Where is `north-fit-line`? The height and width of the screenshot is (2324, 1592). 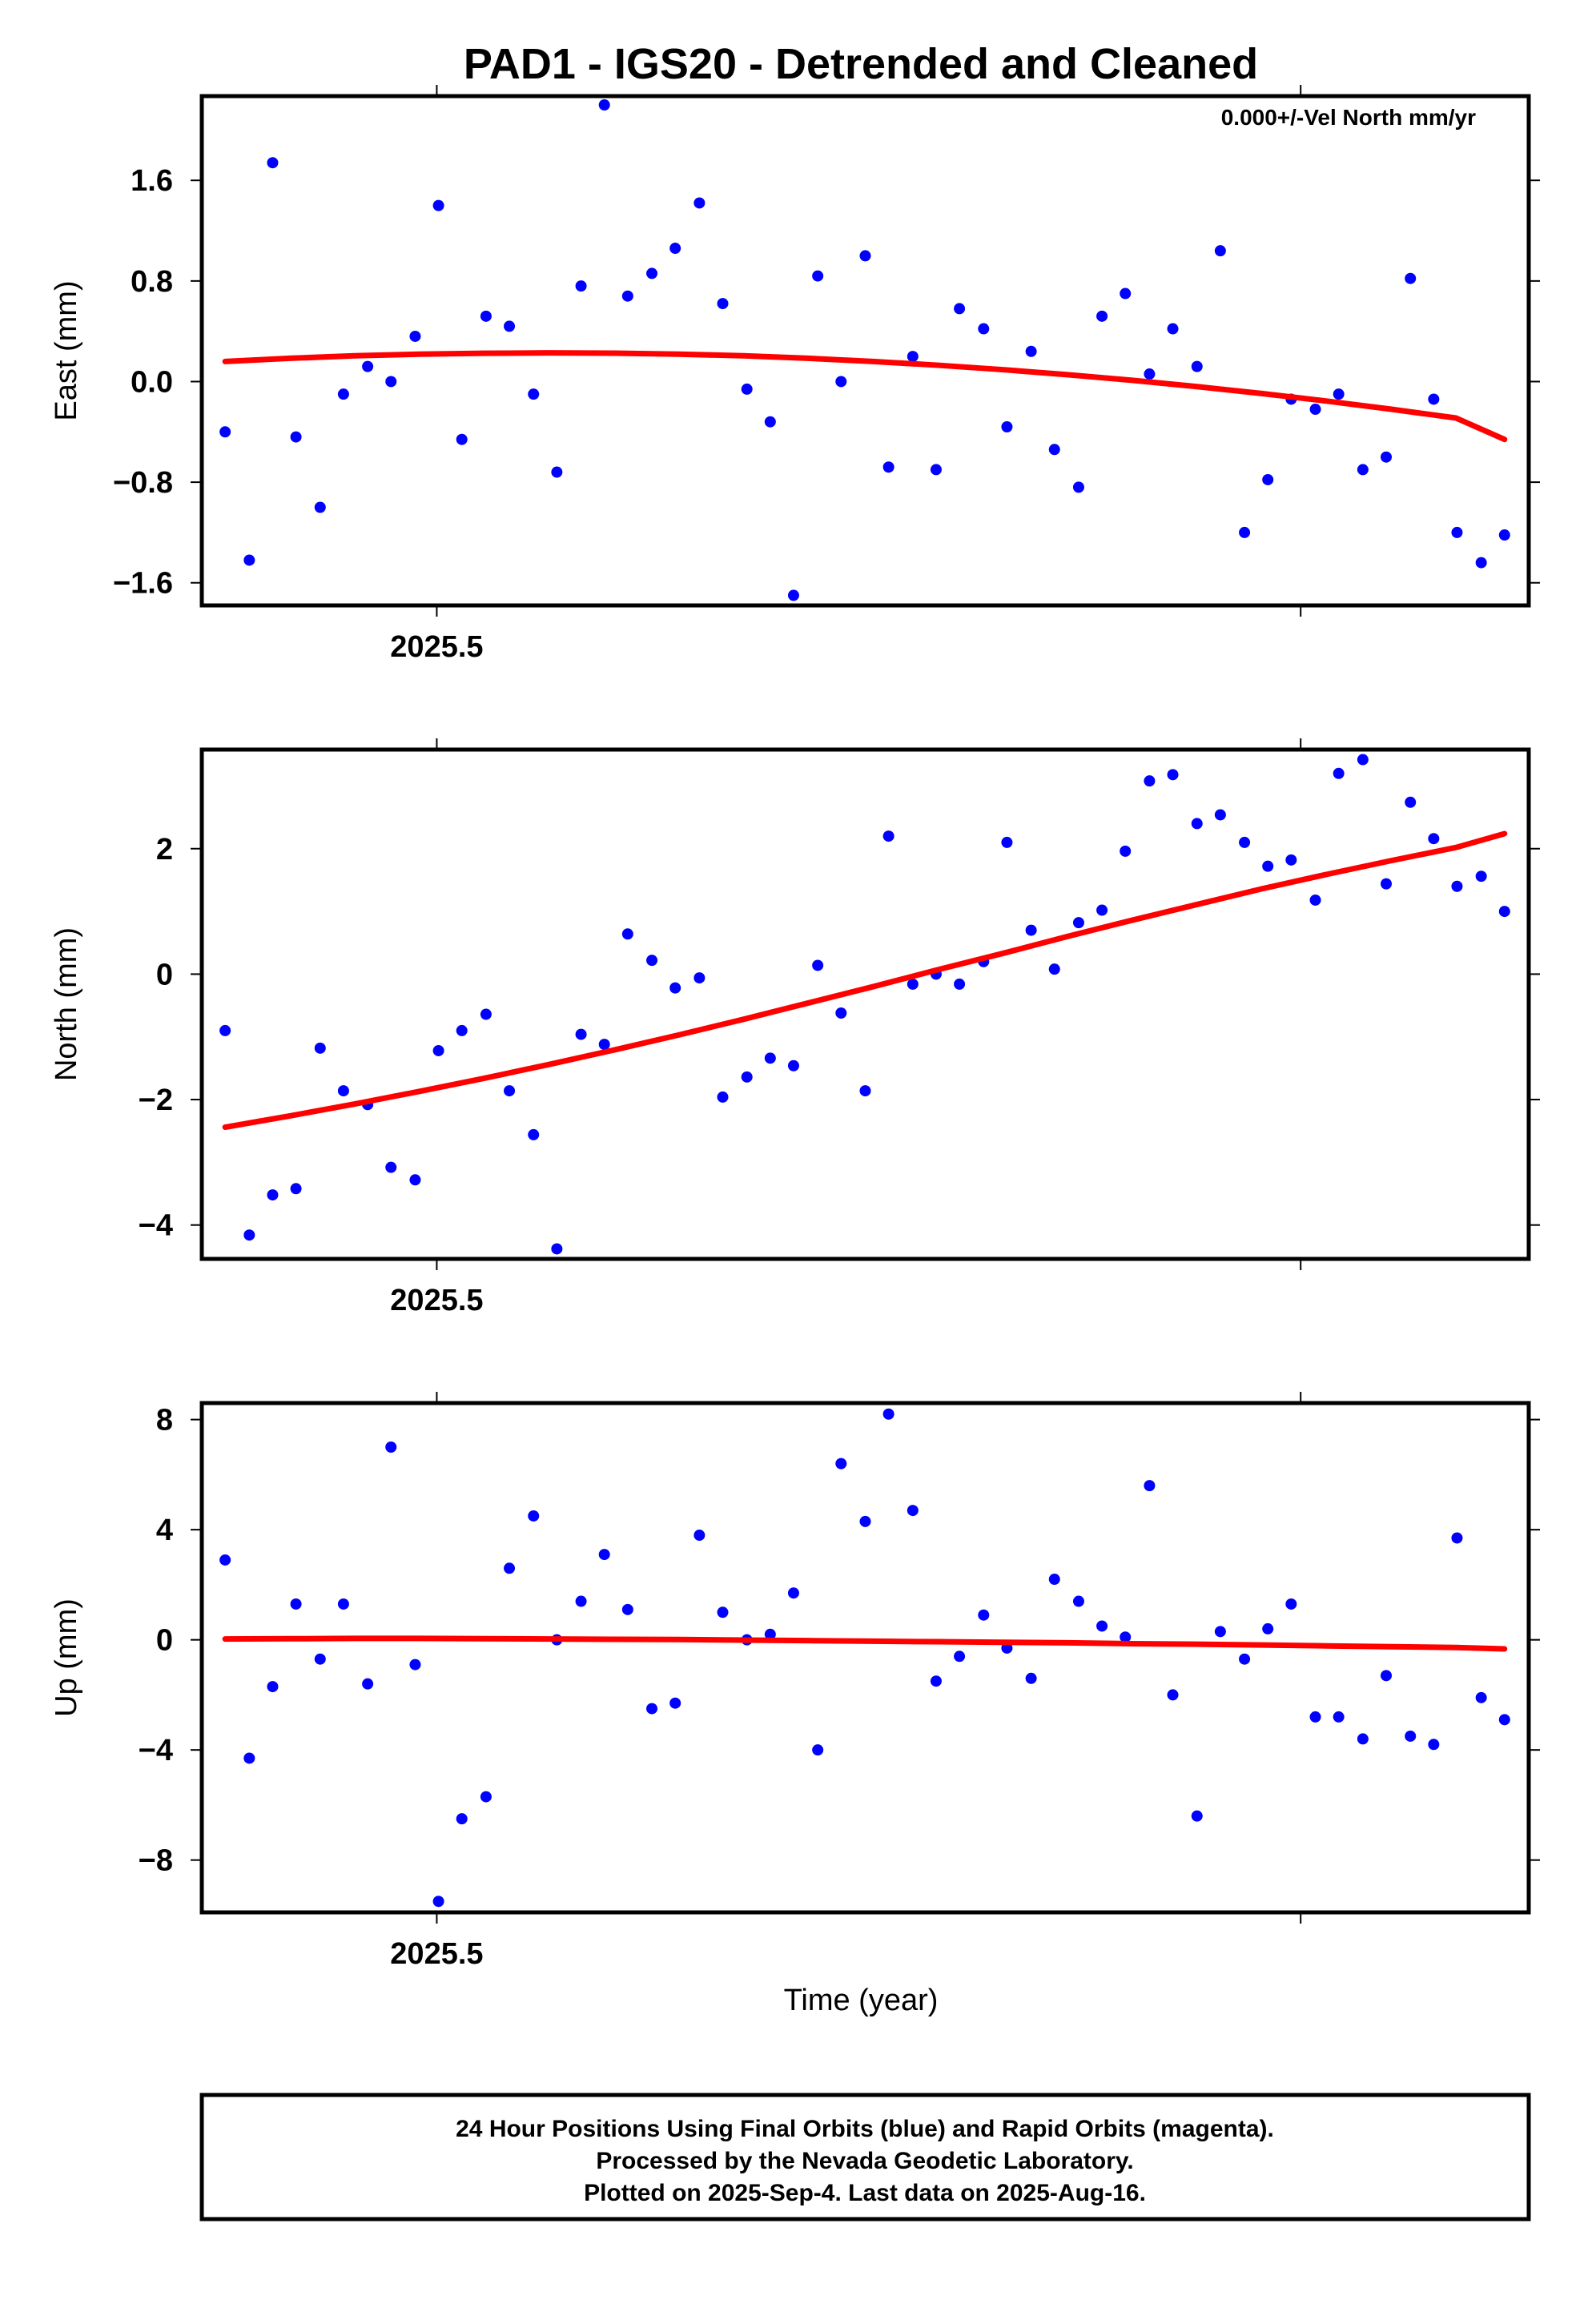
north-fit-line is located at coordinates (865, 980).